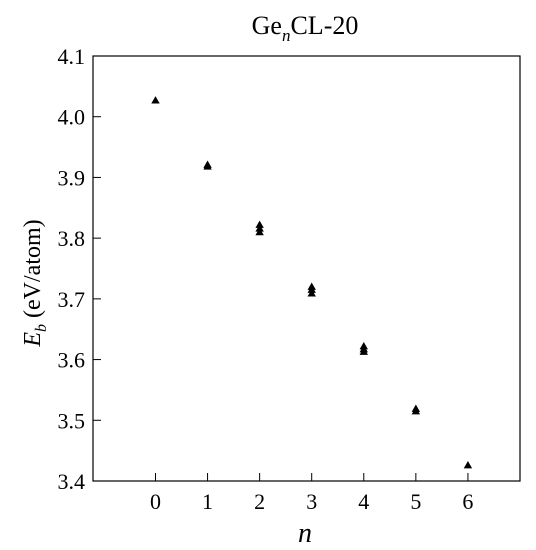 This screenshot has height=550, width=536. Describe the element at coordinates (467, 501) in the screenshot. I see `x-tick-label: 6` at that location.